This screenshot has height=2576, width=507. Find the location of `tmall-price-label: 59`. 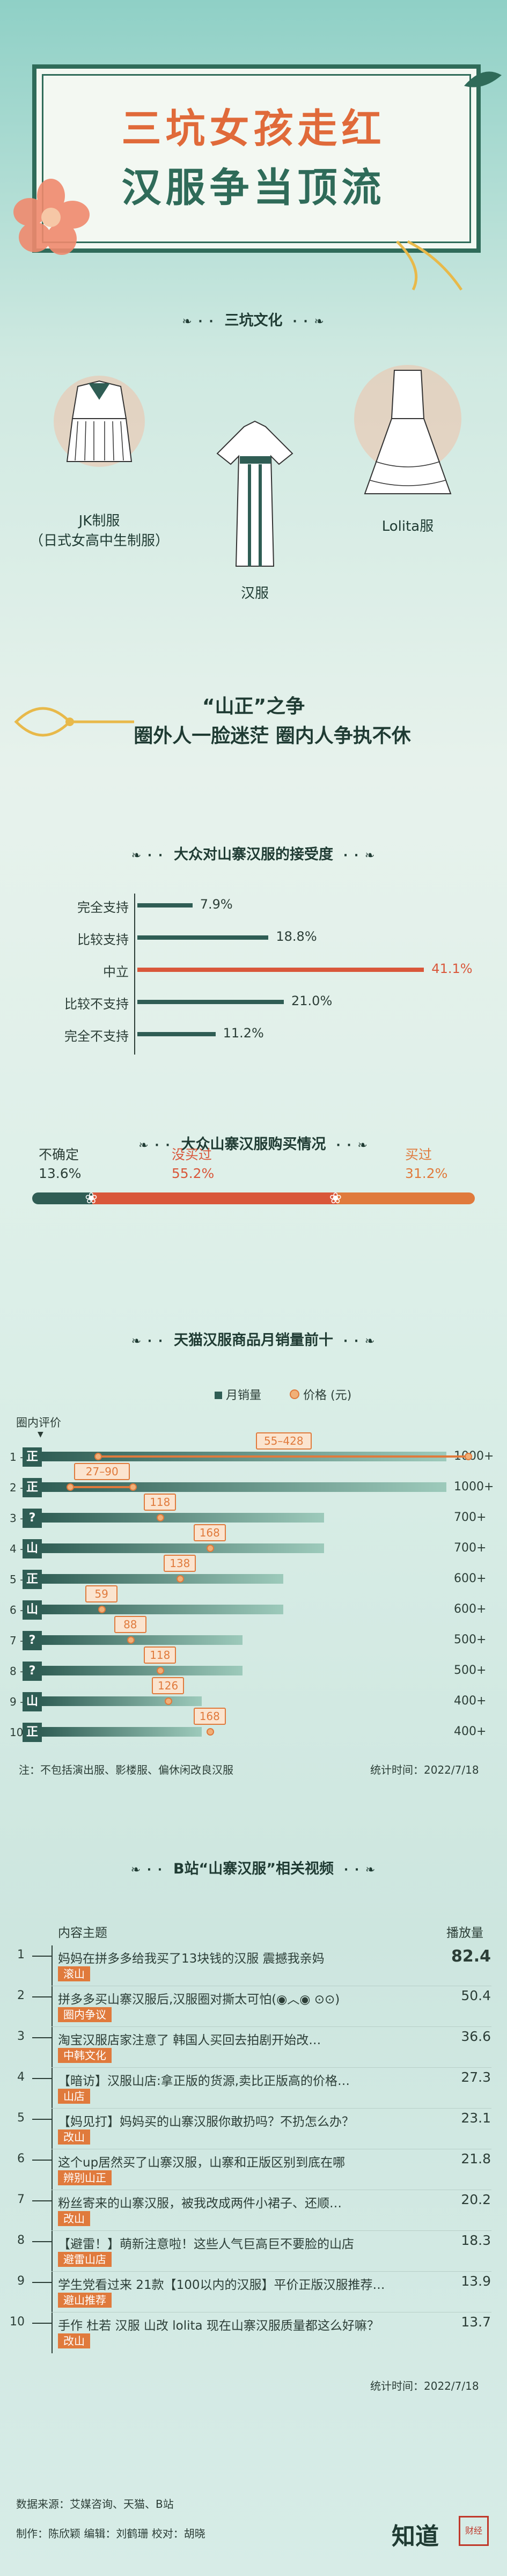

tmall-price-label: 59 is located at coordinates (101, 1593).